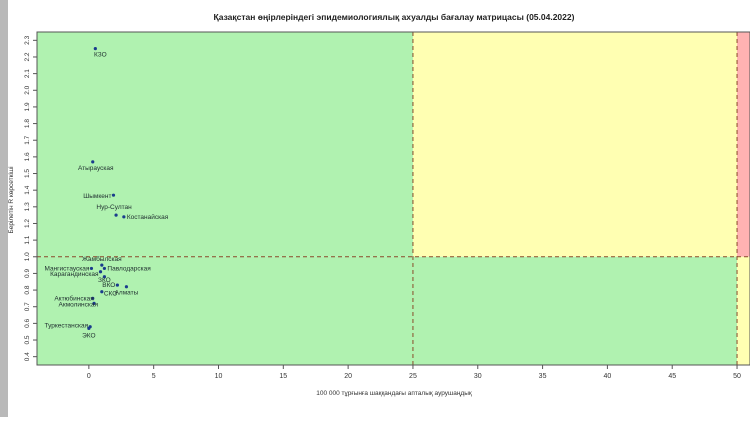  Describe the element at coordinates (89, 376) in the screenshot. I see `x-tick-label: 0` at that location.